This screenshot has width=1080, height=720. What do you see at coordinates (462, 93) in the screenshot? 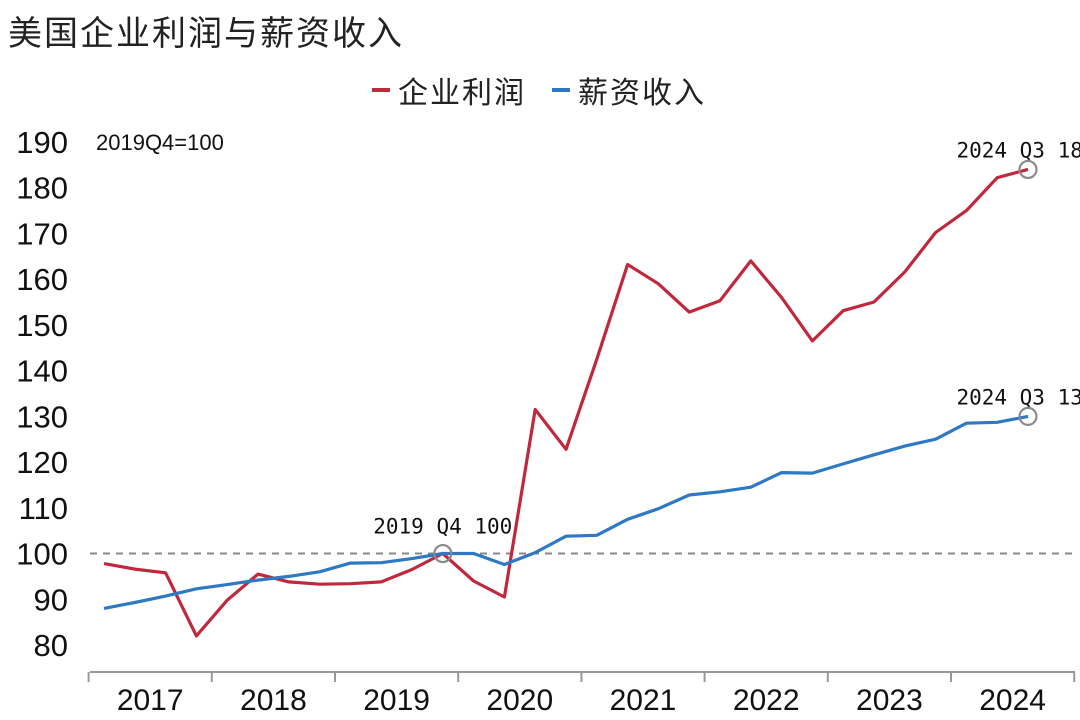
I see `legend-label-profit: 企业利润` at bounding box center [462, 93].